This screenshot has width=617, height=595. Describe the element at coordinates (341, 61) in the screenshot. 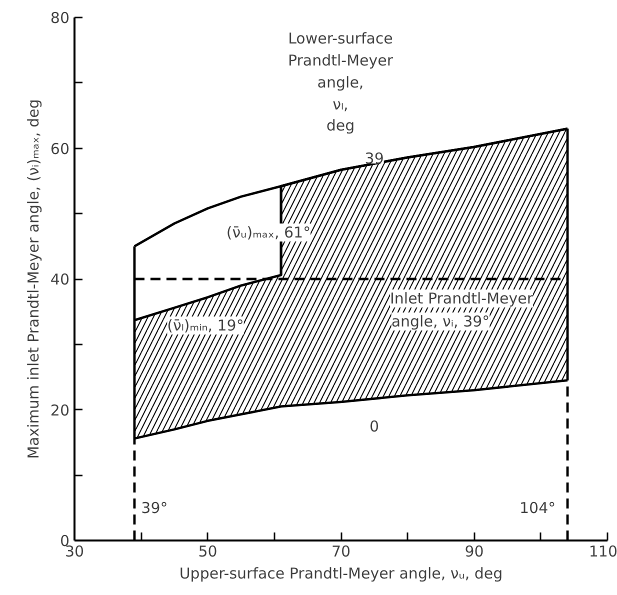

I see `annotation: Prandtl-Meyer` at that location.